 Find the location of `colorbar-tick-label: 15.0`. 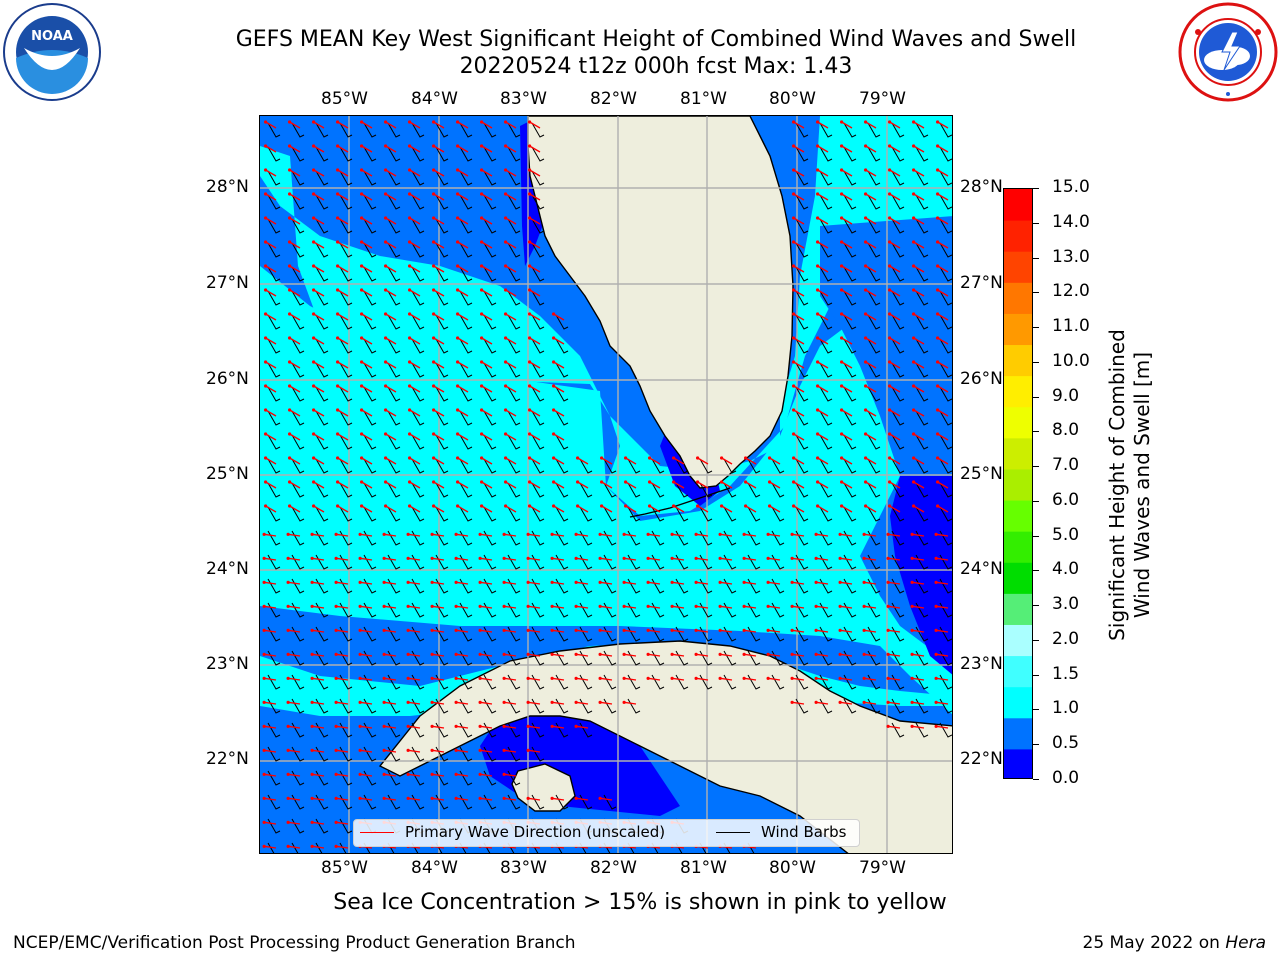

colorbar-tick-label: 15.0 is located at coordinates (1071, 187).